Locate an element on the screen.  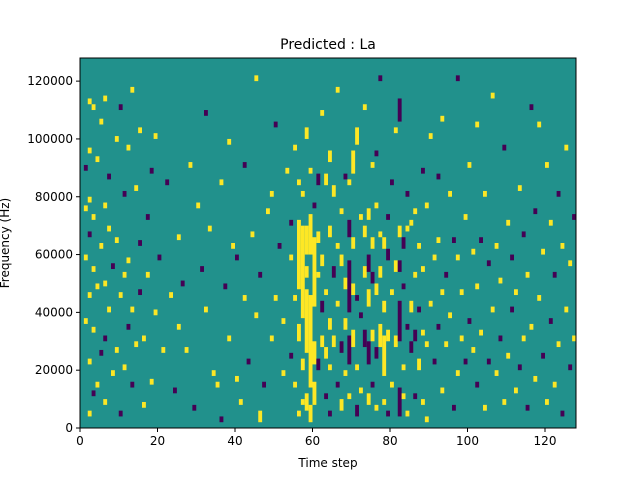
x-tick-label: 0 is located at coordinates (80, 441).